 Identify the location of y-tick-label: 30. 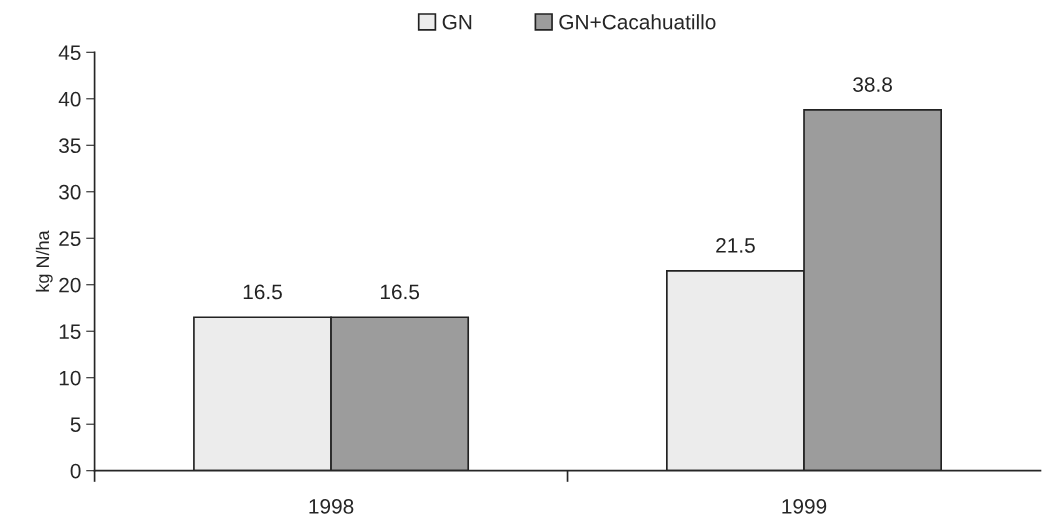
(70, 192).